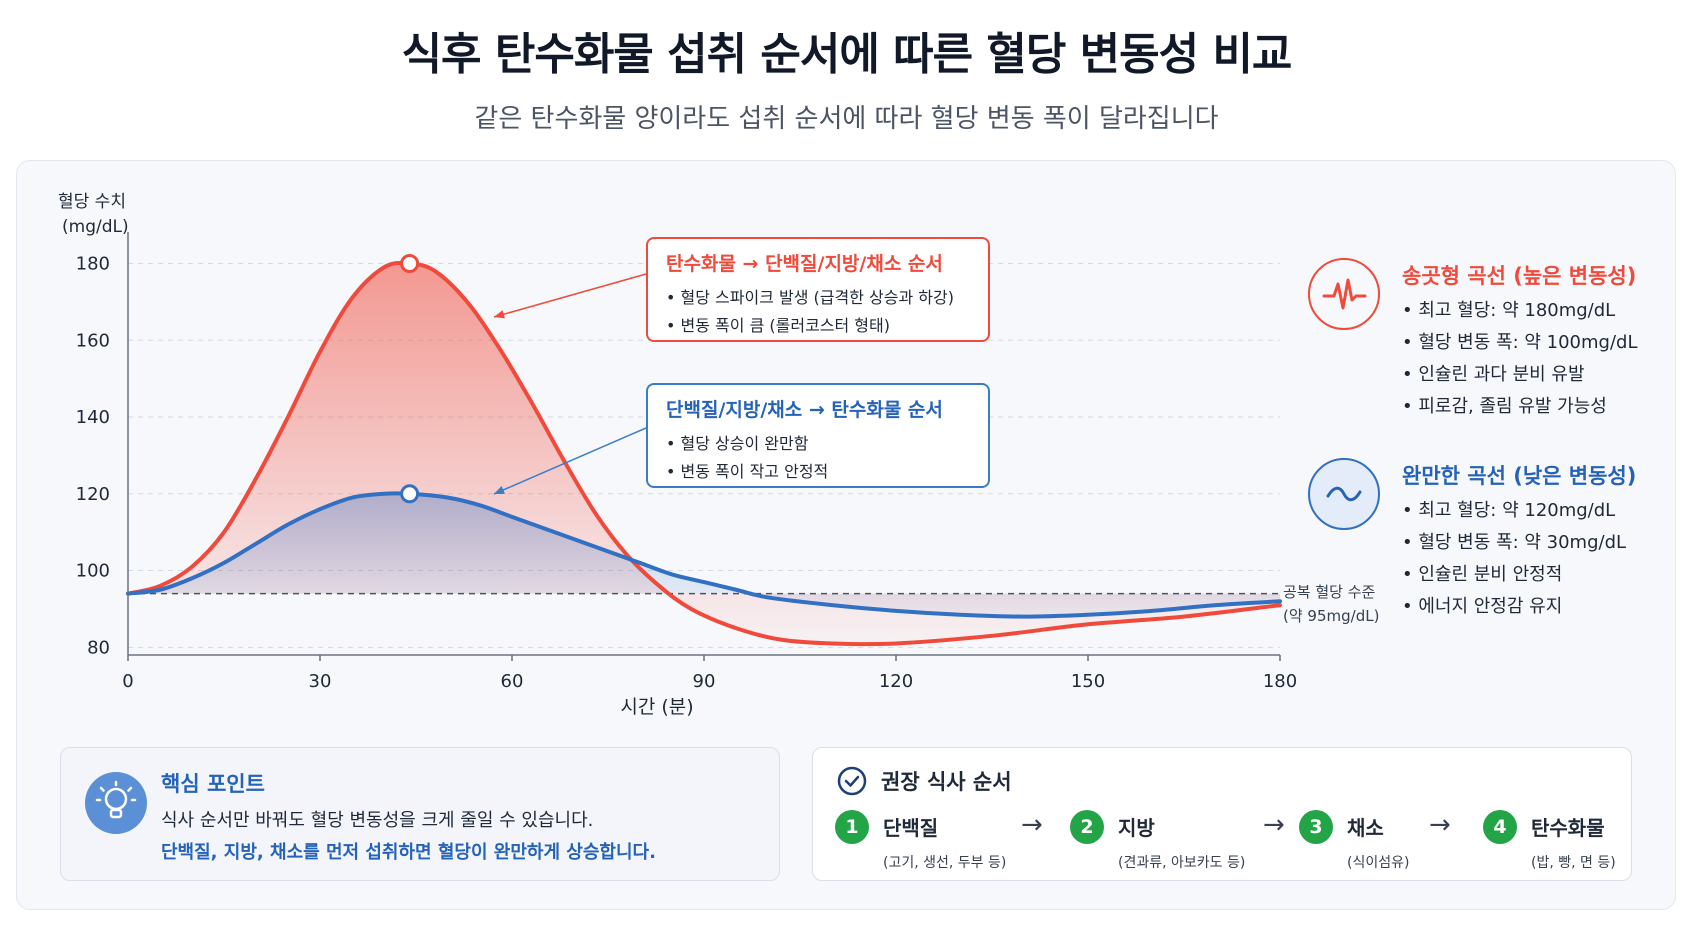 The image size is (1693, 929). Describe the element at coordinates (1509, 510) in the screenshot. I see `gentle-line: • 최고 혈당: 약 120mg/dL` at that location.